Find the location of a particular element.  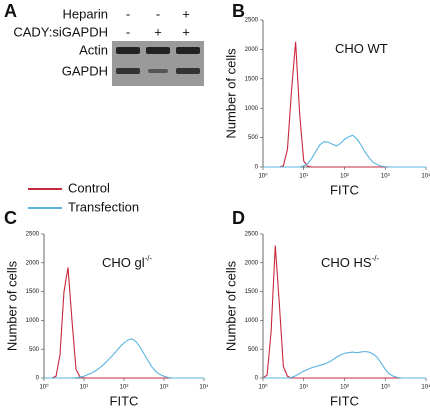

annotation-text: CHO HS is located at coordinates (346, 262).